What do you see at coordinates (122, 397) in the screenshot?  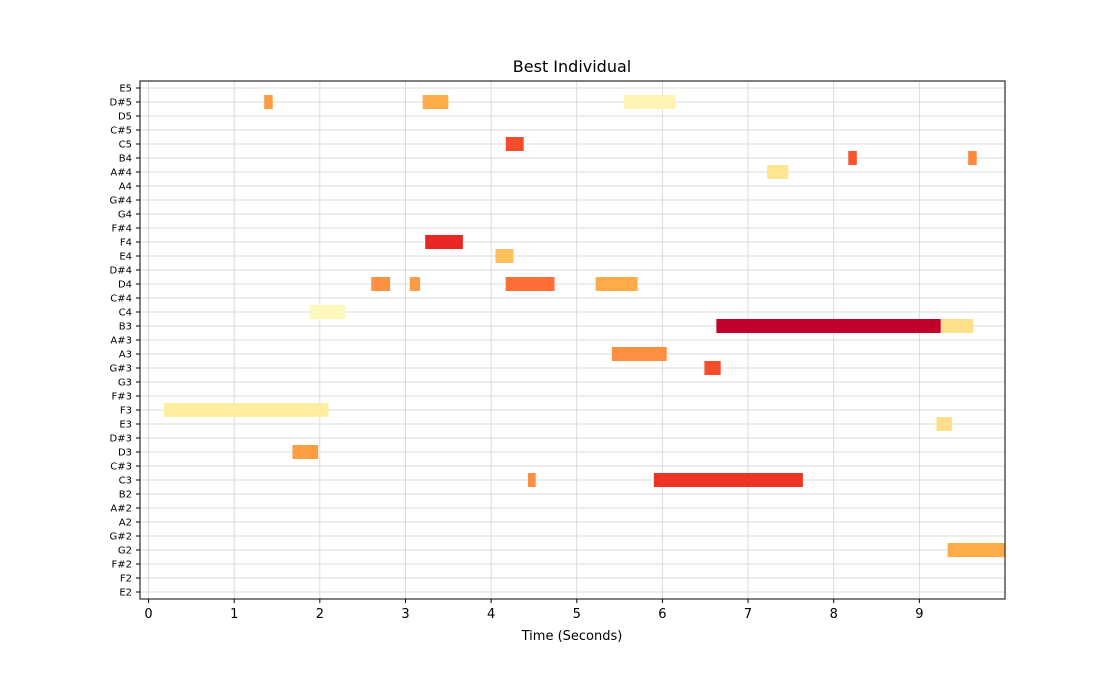 I see `y-tick-label: F#3` at bounding box center [122, 397].